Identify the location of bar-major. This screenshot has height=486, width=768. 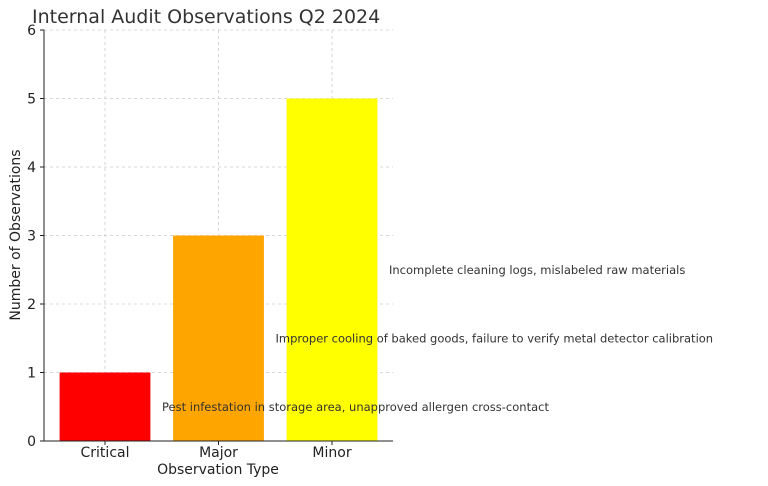
(218, 338).